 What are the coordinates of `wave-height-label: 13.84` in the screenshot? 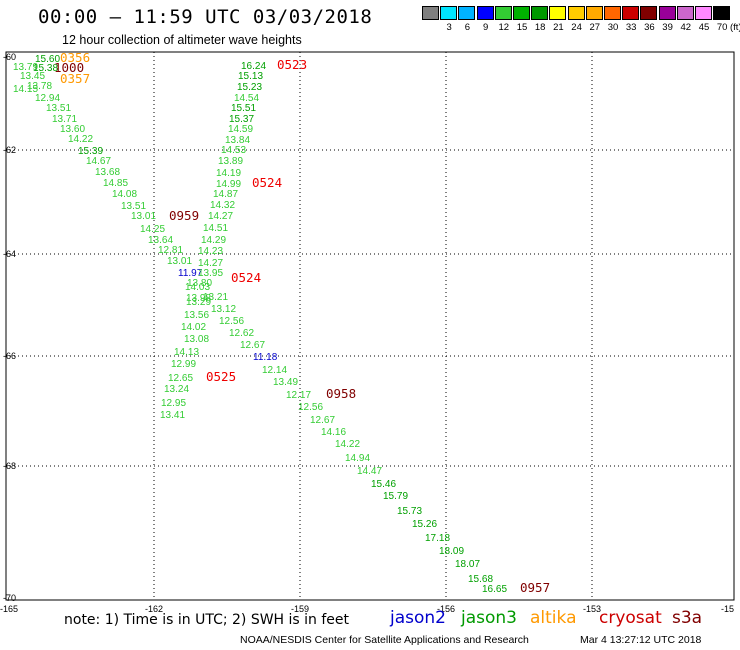 It's located at (237, 140).